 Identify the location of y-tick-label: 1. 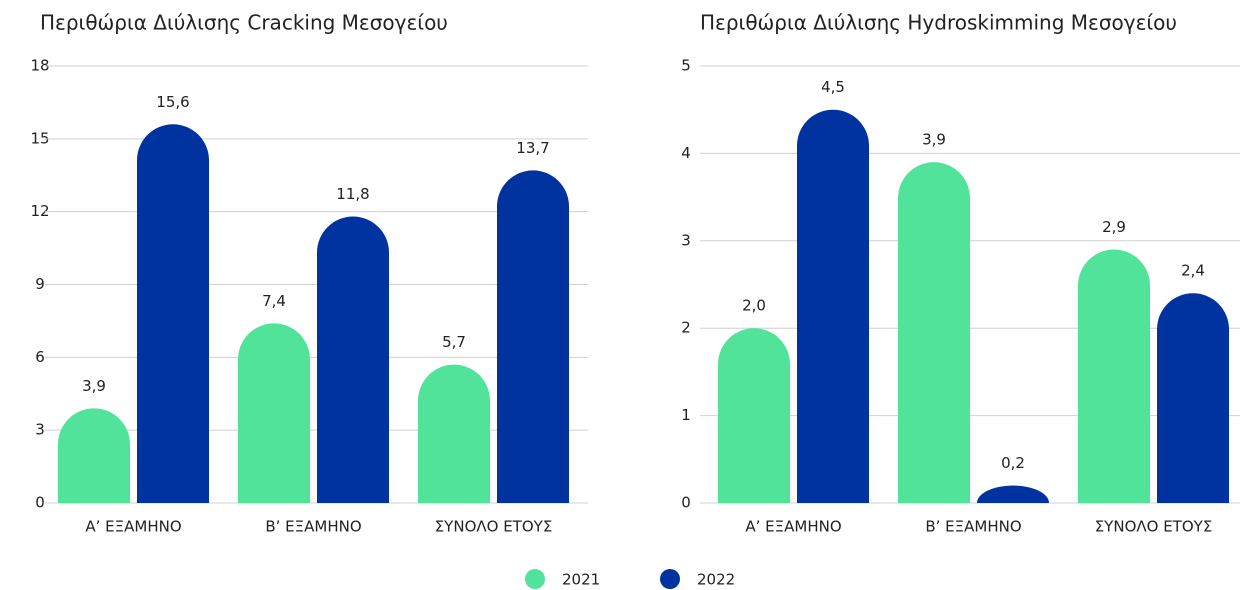
(686, 415).